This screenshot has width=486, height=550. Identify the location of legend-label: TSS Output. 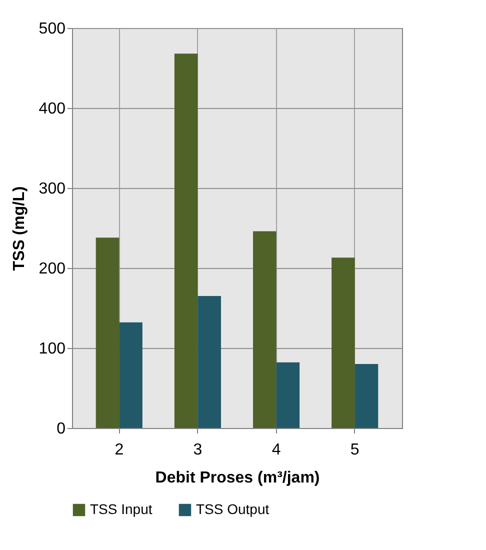
(233, 509).